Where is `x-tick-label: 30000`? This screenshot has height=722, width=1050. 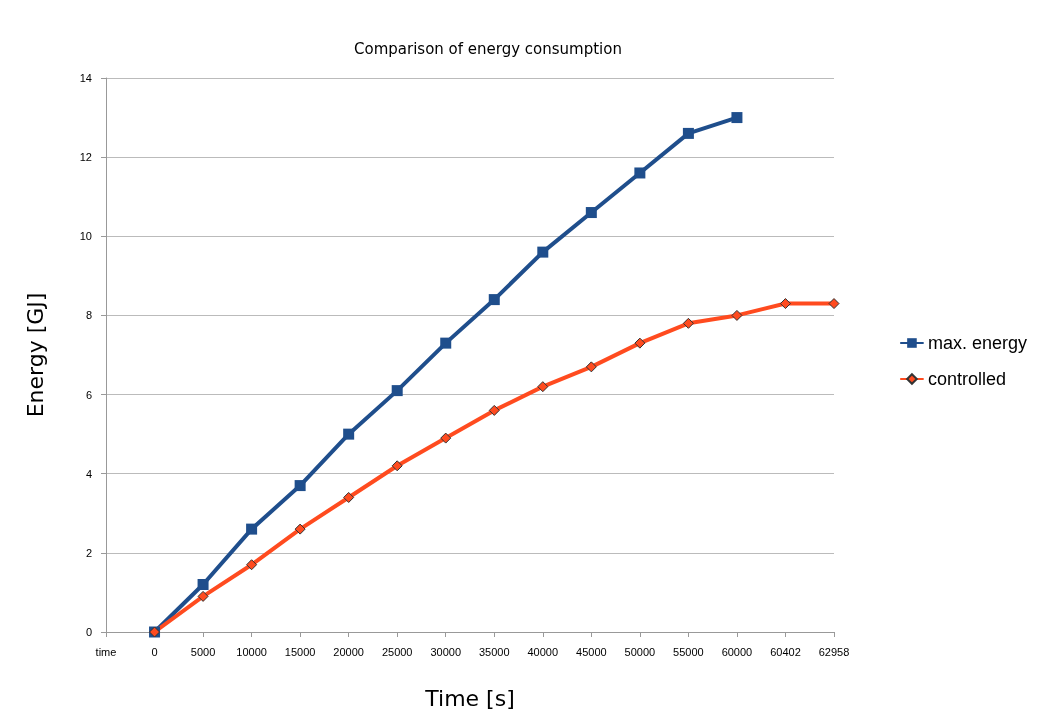
x-tick-label: 30000 is located at coordinates (446, 651).